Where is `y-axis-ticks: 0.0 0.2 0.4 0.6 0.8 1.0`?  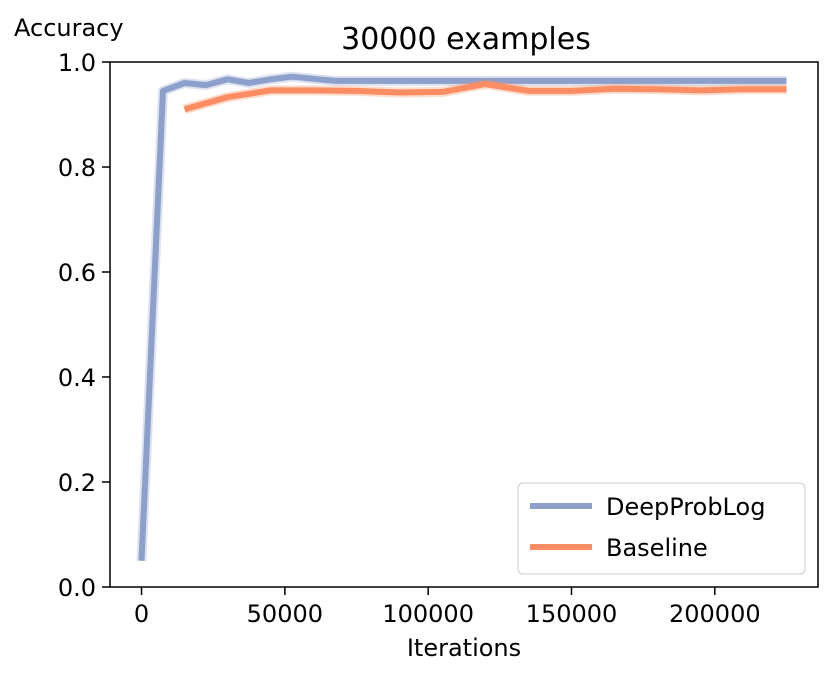 y-axis-ticks: 0.0 0.2 0.4 0.6 0.8 1.0 is located at coordinates (84, 325).